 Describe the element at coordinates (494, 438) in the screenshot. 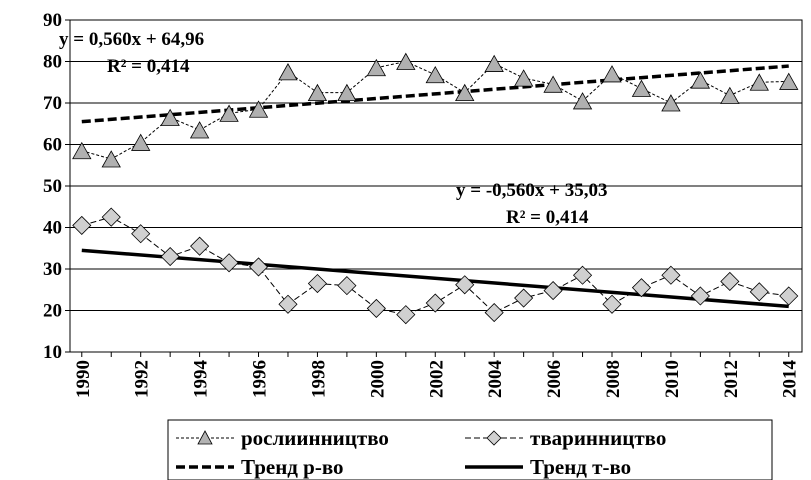

I see `legend-diamond-marker-icon` at that location.